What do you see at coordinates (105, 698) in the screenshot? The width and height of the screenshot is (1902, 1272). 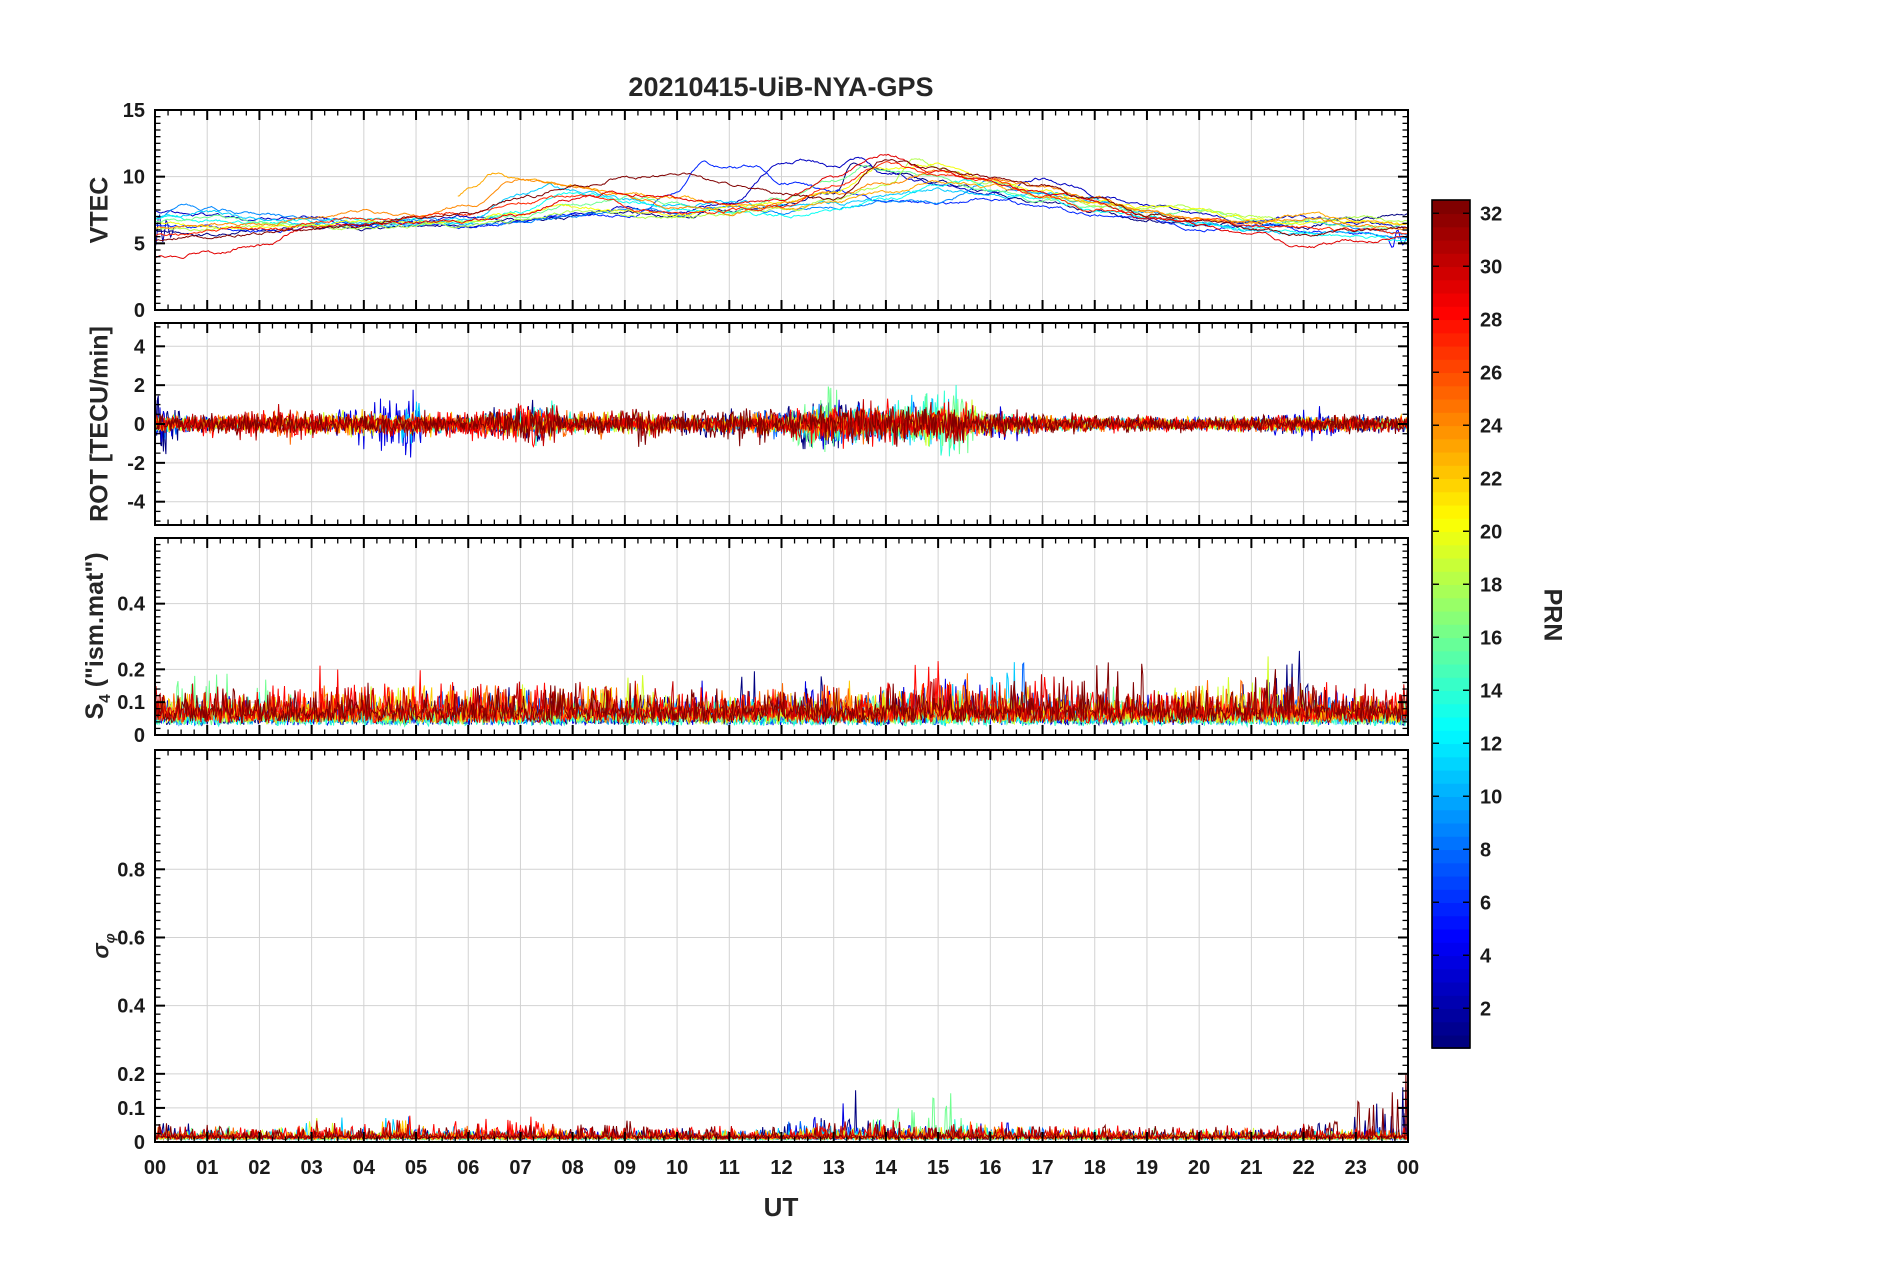 I see `s4-label-sub: 4` at bounding box center [105, 698].